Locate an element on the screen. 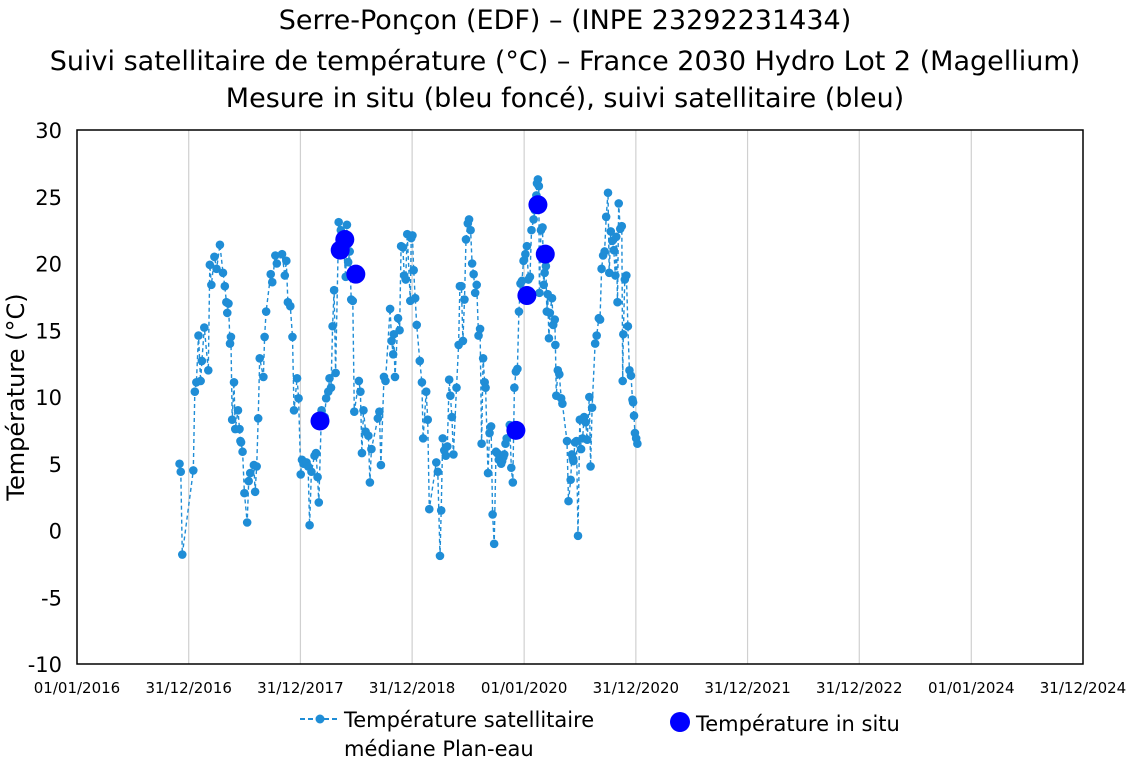  x-tick-label: 01/01/2020 is located at coordinates (524, 688).